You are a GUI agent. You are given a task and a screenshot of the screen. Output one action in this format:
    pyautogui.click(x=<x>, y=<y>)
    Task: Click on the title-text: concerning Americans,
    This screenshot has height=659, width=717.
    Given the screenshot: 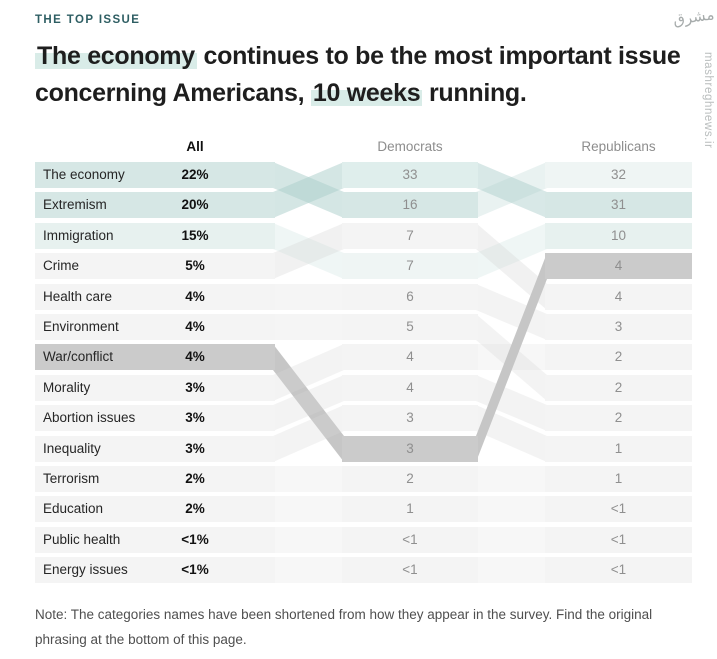 What is the action you would take?
    pyautogui.click(x=173, y=93)
    